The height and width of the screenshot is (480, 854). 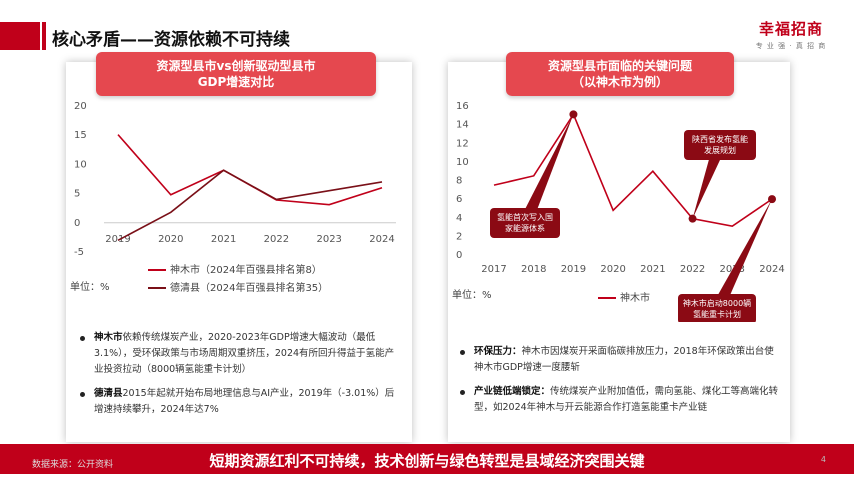 I want to click on y-tick-label: 2, so click(x=459, y=236).